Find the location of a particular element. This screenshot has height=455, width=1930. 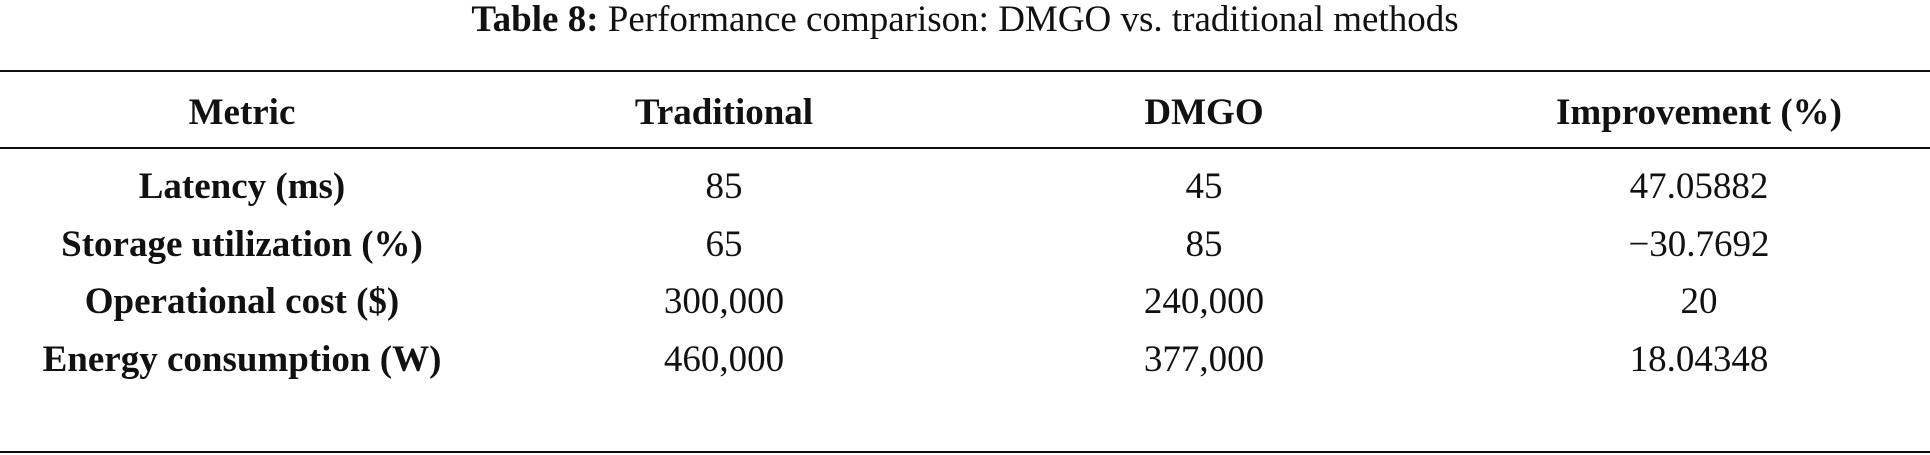

top-rule is located at coordinates (965, 71).